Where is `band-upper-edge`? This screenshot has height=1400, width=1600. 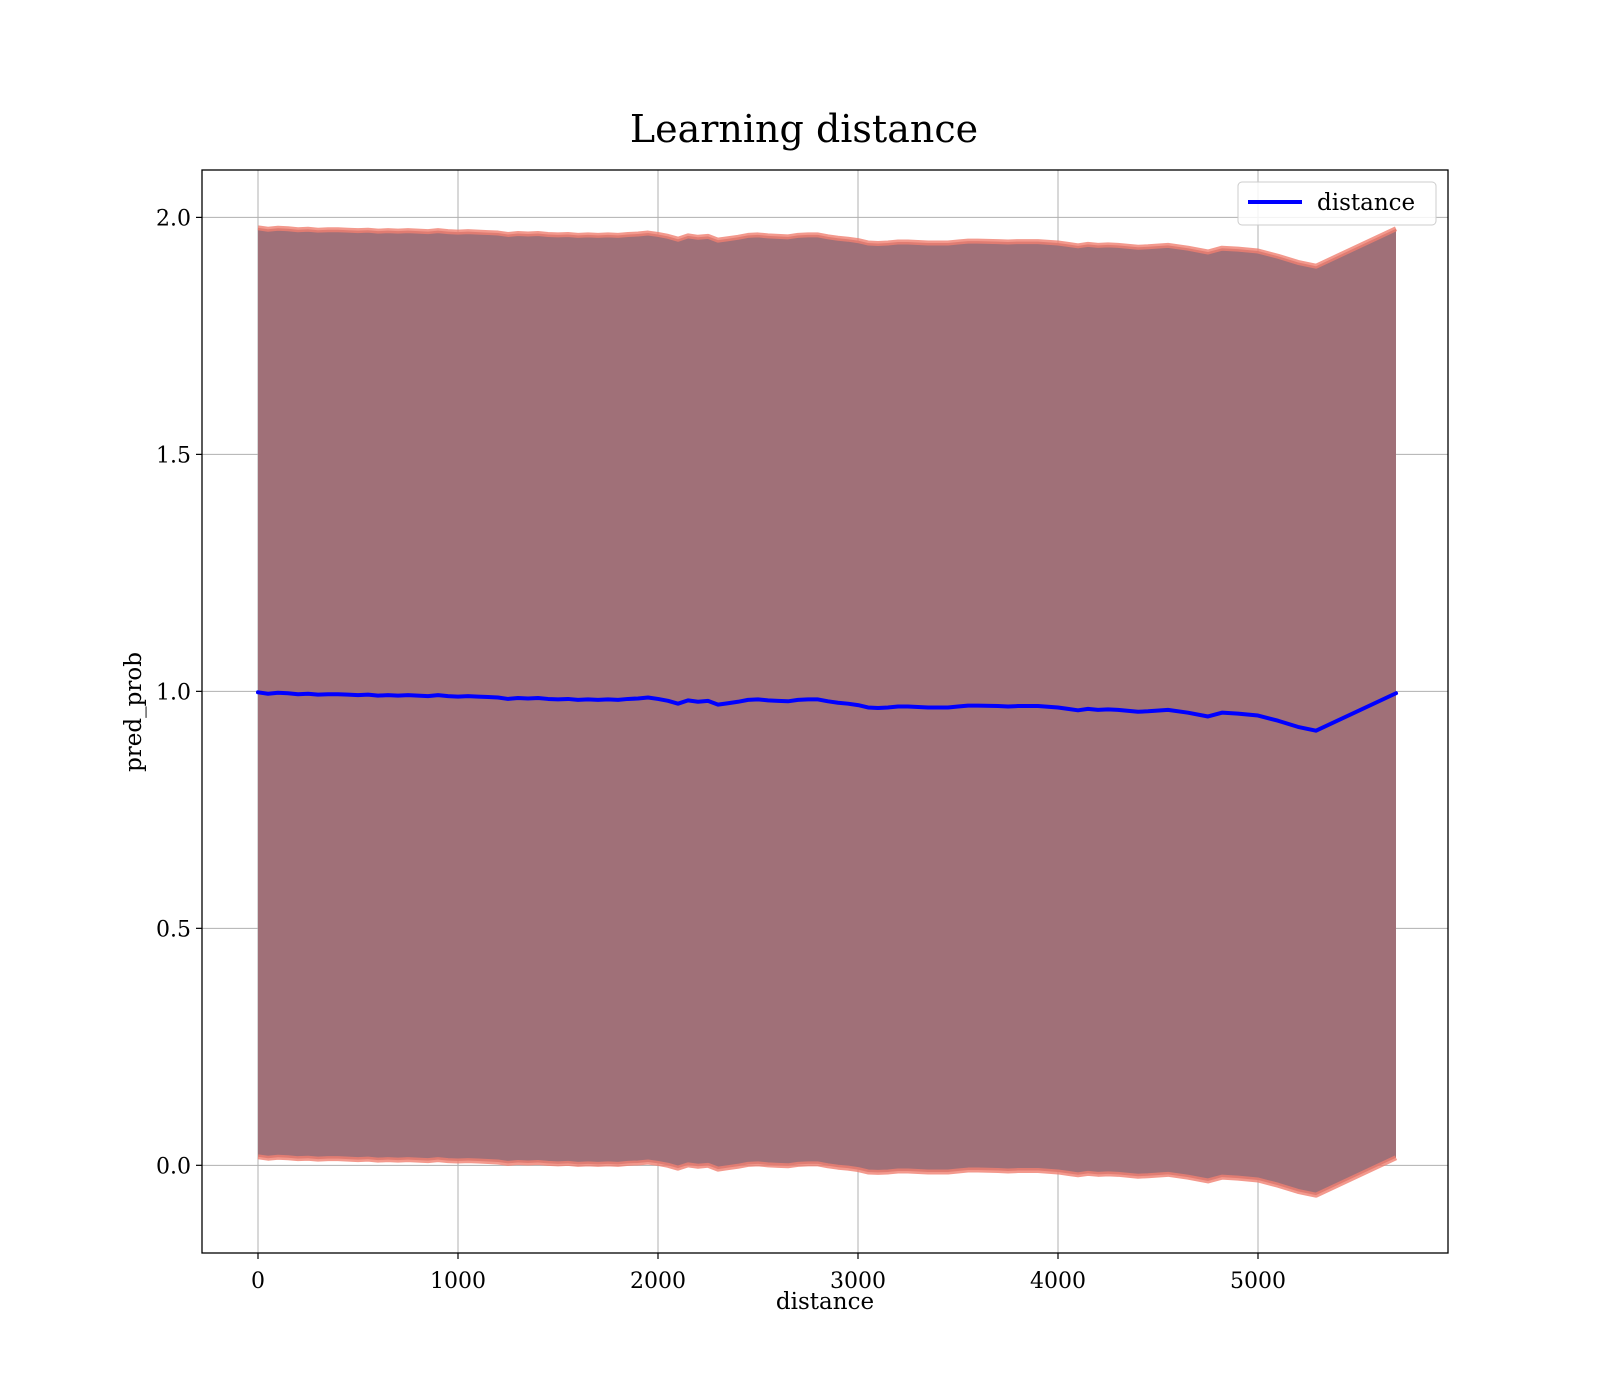 band-upper-edge is located at coordinates (827, 247).